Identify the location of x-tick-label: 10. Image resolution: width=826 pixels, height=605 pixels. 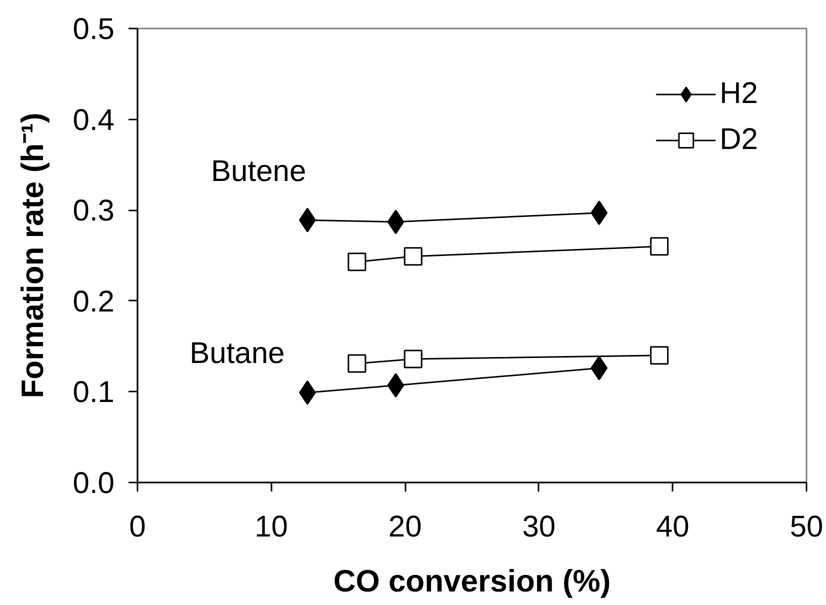
(271, 527).